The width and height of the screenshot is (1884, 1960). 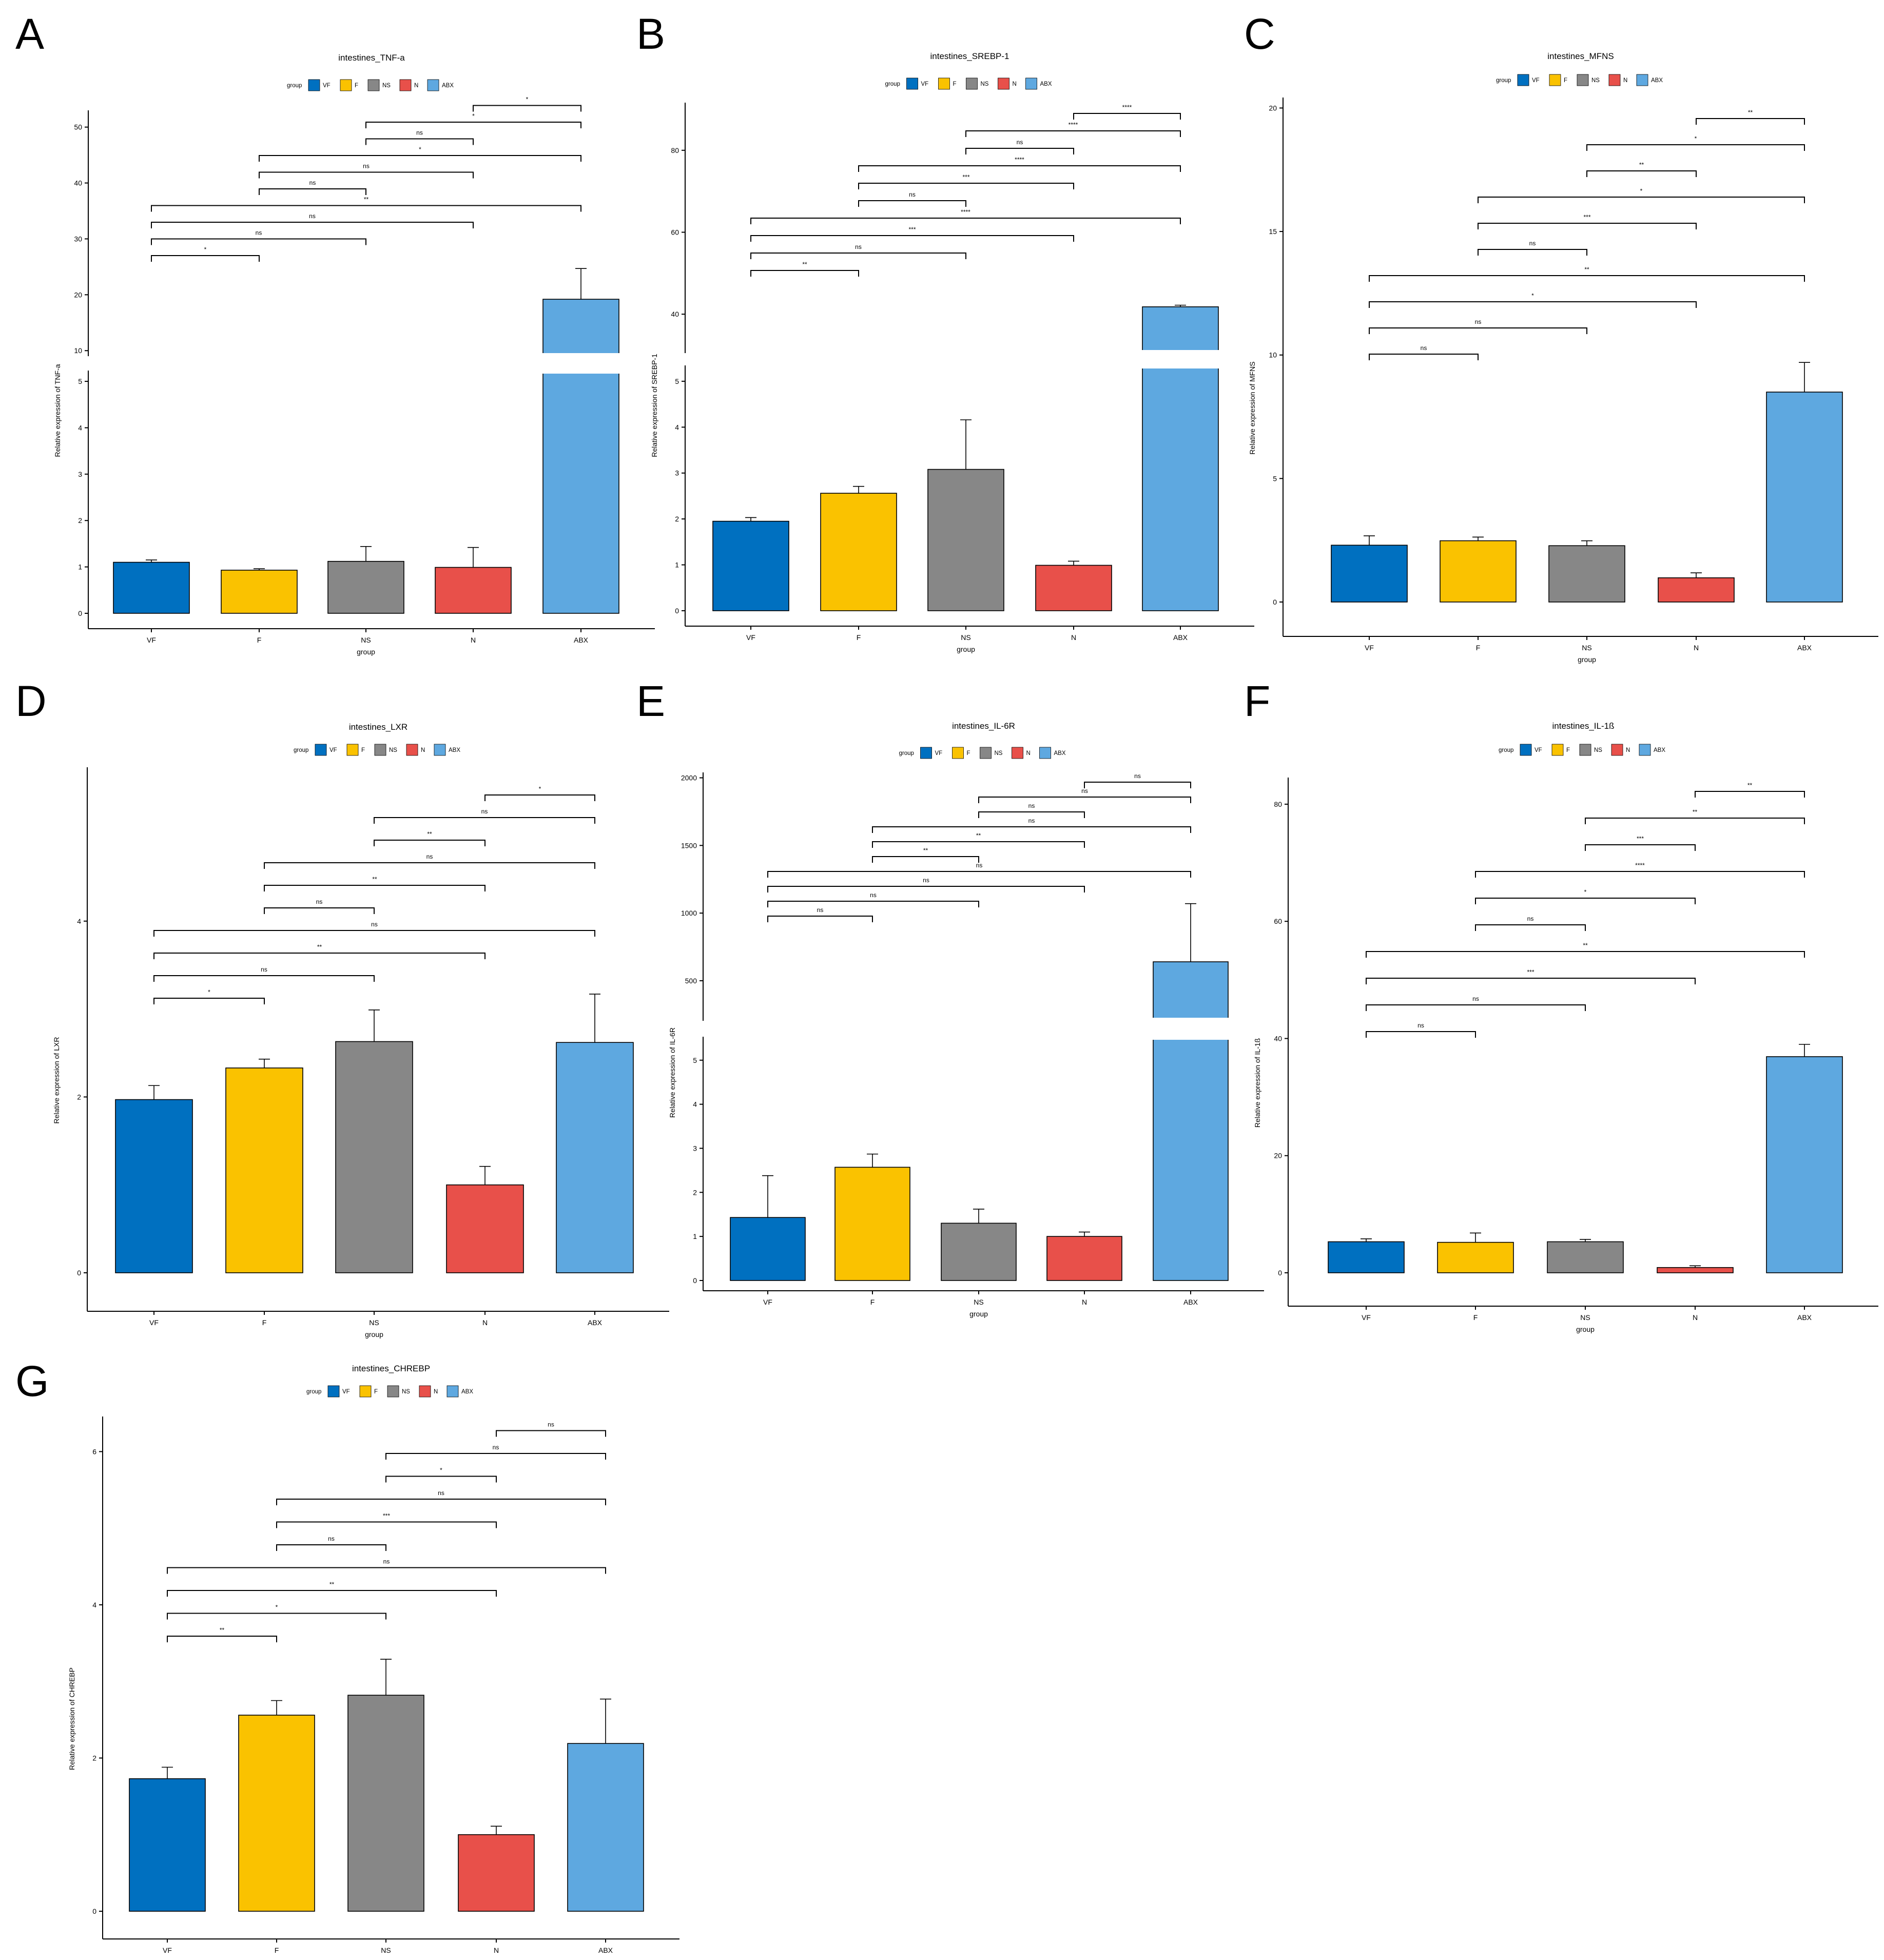 I want to click on y-tick-label: 4, so click(x=94, y=1605).